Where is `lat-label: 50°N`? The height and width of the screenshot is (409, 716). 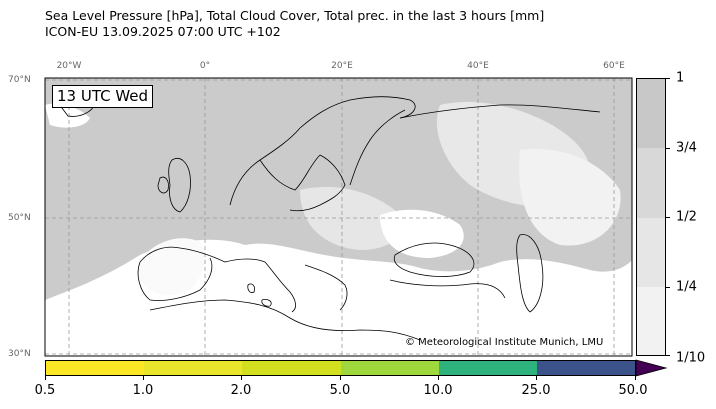 lat-label: 50°N is located at coordinates (19, 218).